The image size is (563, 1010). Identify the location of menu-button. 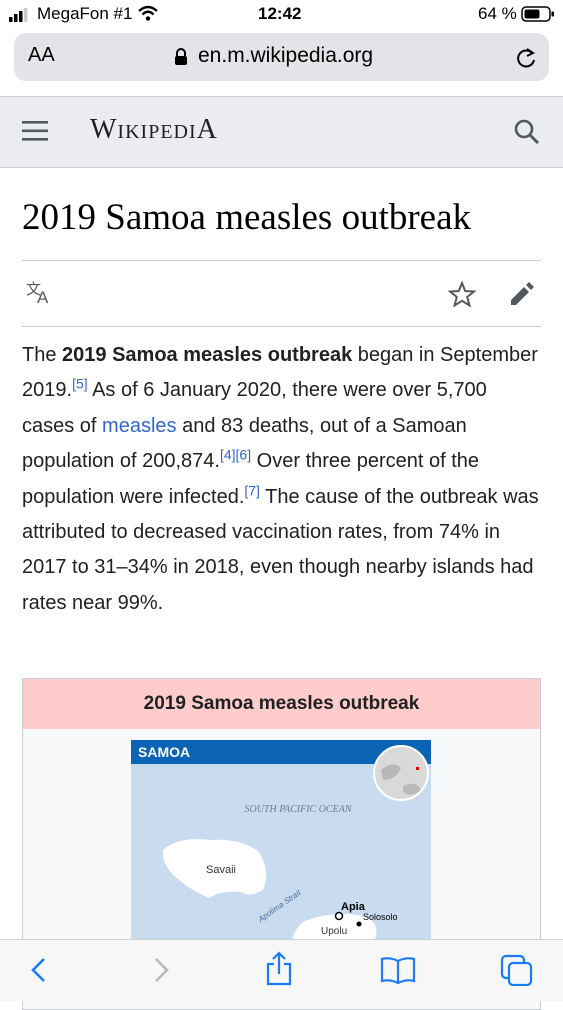
(35, 131).